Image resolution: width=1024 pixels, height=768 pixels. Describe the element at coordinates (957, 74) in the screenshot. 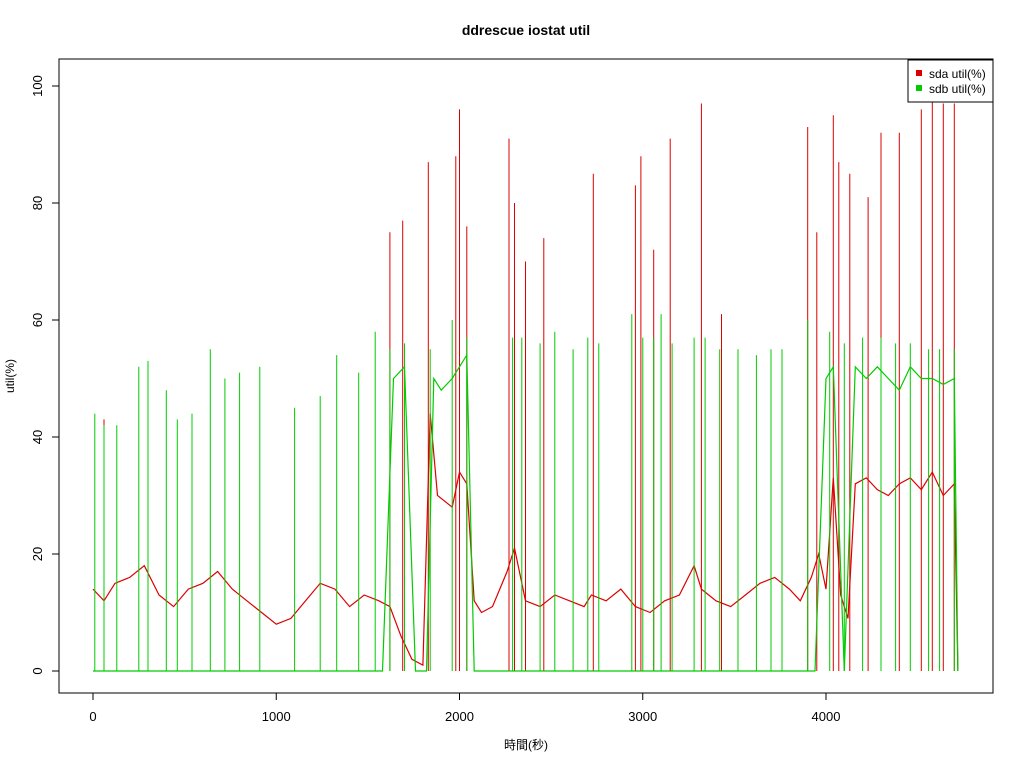

I see `legend-label-sda: sda util(%)` at that location.